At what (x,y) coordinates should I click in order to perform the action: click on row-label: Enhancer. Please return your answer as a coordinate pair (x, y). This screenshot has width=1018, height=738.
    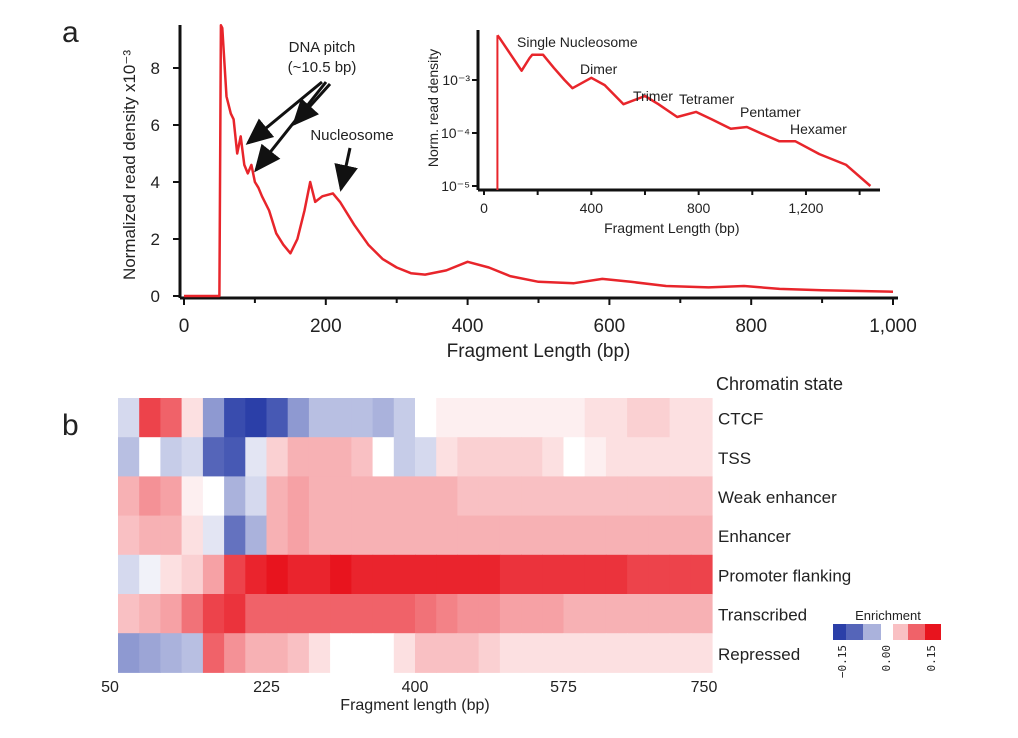
    Looking at the image, I should click on (754, 536).